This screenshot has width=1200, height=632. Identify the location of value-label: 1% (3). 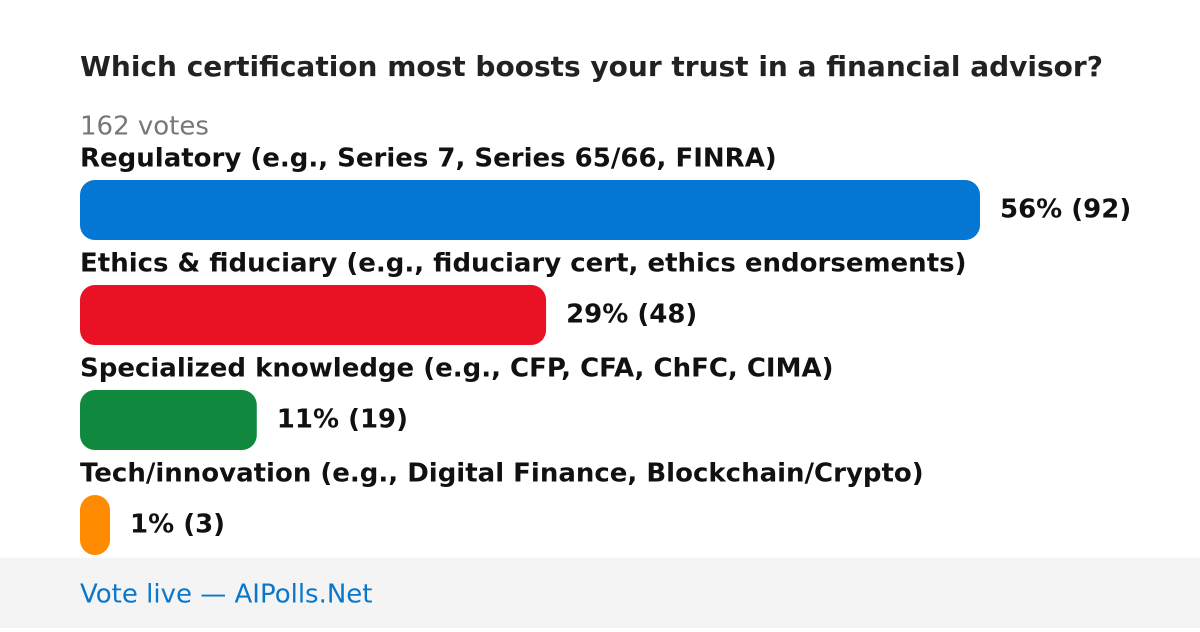
(177, 525).